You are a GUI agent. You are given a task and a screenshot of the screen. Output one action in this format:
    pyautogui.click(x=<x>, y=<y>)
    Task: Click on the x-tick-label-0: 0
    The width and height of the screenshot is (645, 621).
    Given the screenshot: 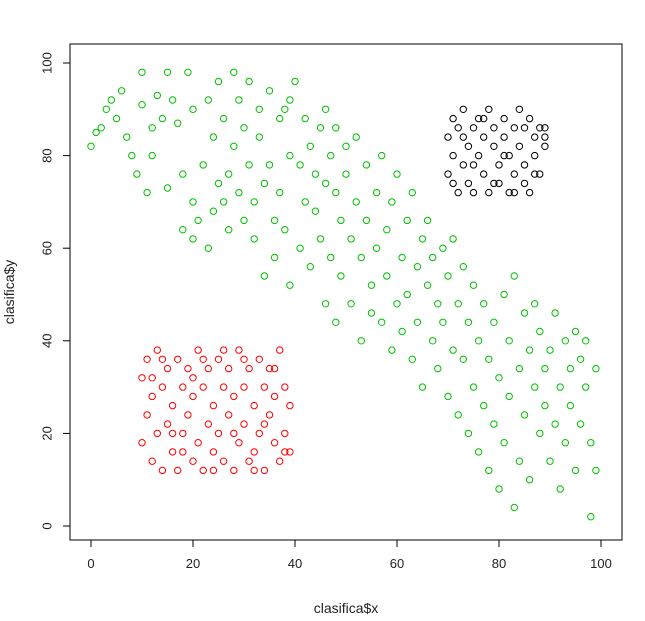 What is the action you would take?
    pyautogui.click(x=90, y=563)
    